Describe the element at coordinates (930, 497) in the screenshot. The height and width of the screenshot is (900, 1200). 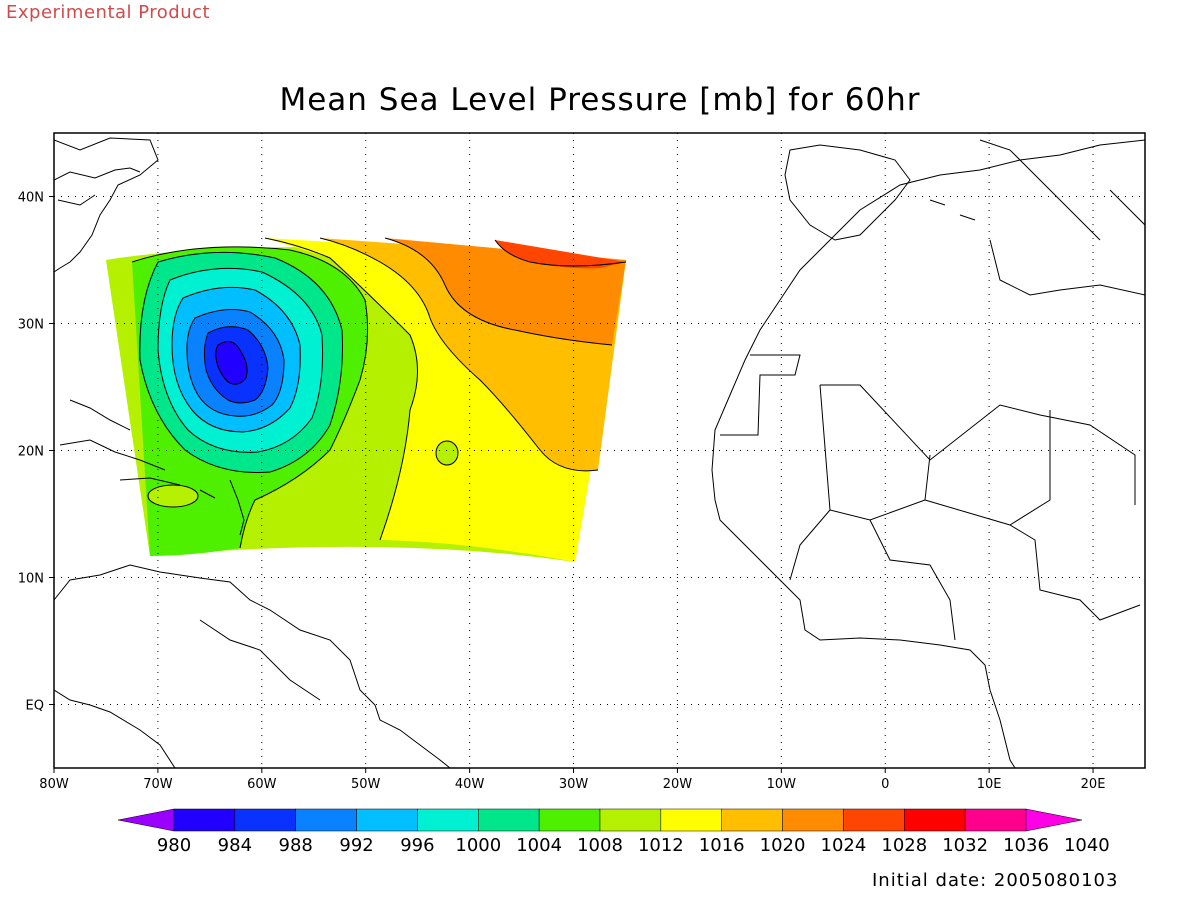
I see `borders-africa` at that location.